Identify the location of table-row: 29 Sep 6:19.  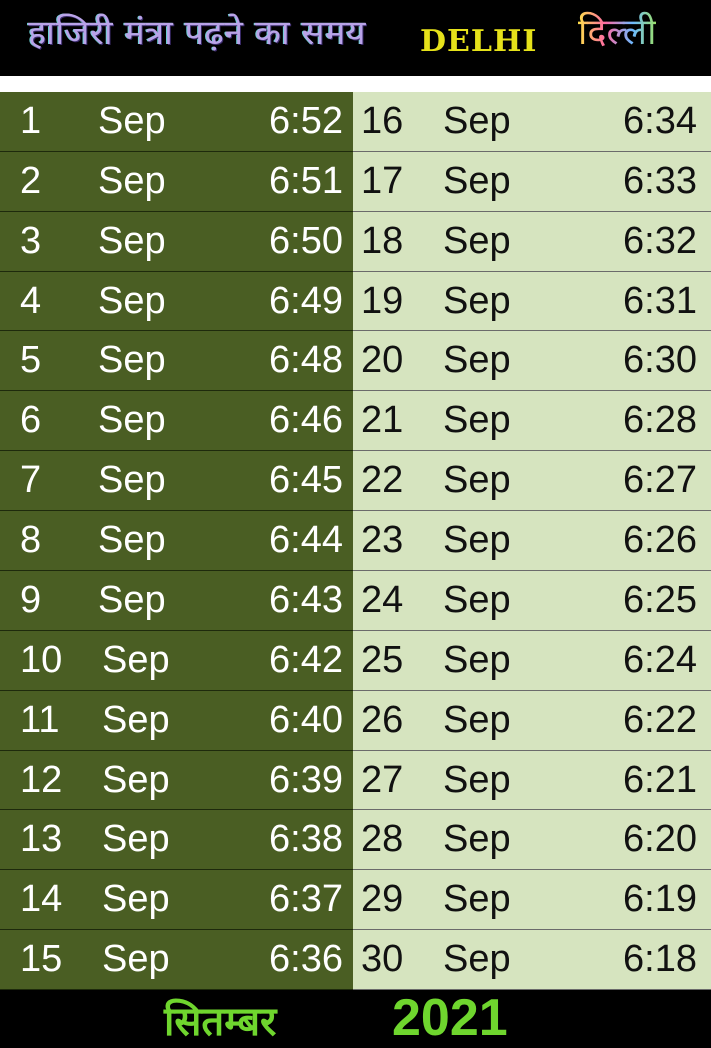
(532, 900).